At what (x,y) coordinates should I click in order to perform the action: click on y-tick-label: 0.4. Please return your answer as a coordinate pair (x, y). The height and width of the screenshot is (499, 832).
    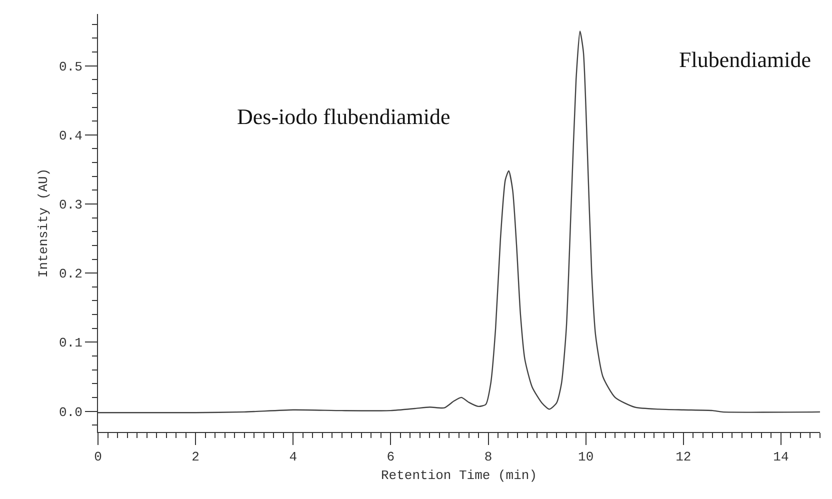
    Looking at the image, I should click on (70, 136).